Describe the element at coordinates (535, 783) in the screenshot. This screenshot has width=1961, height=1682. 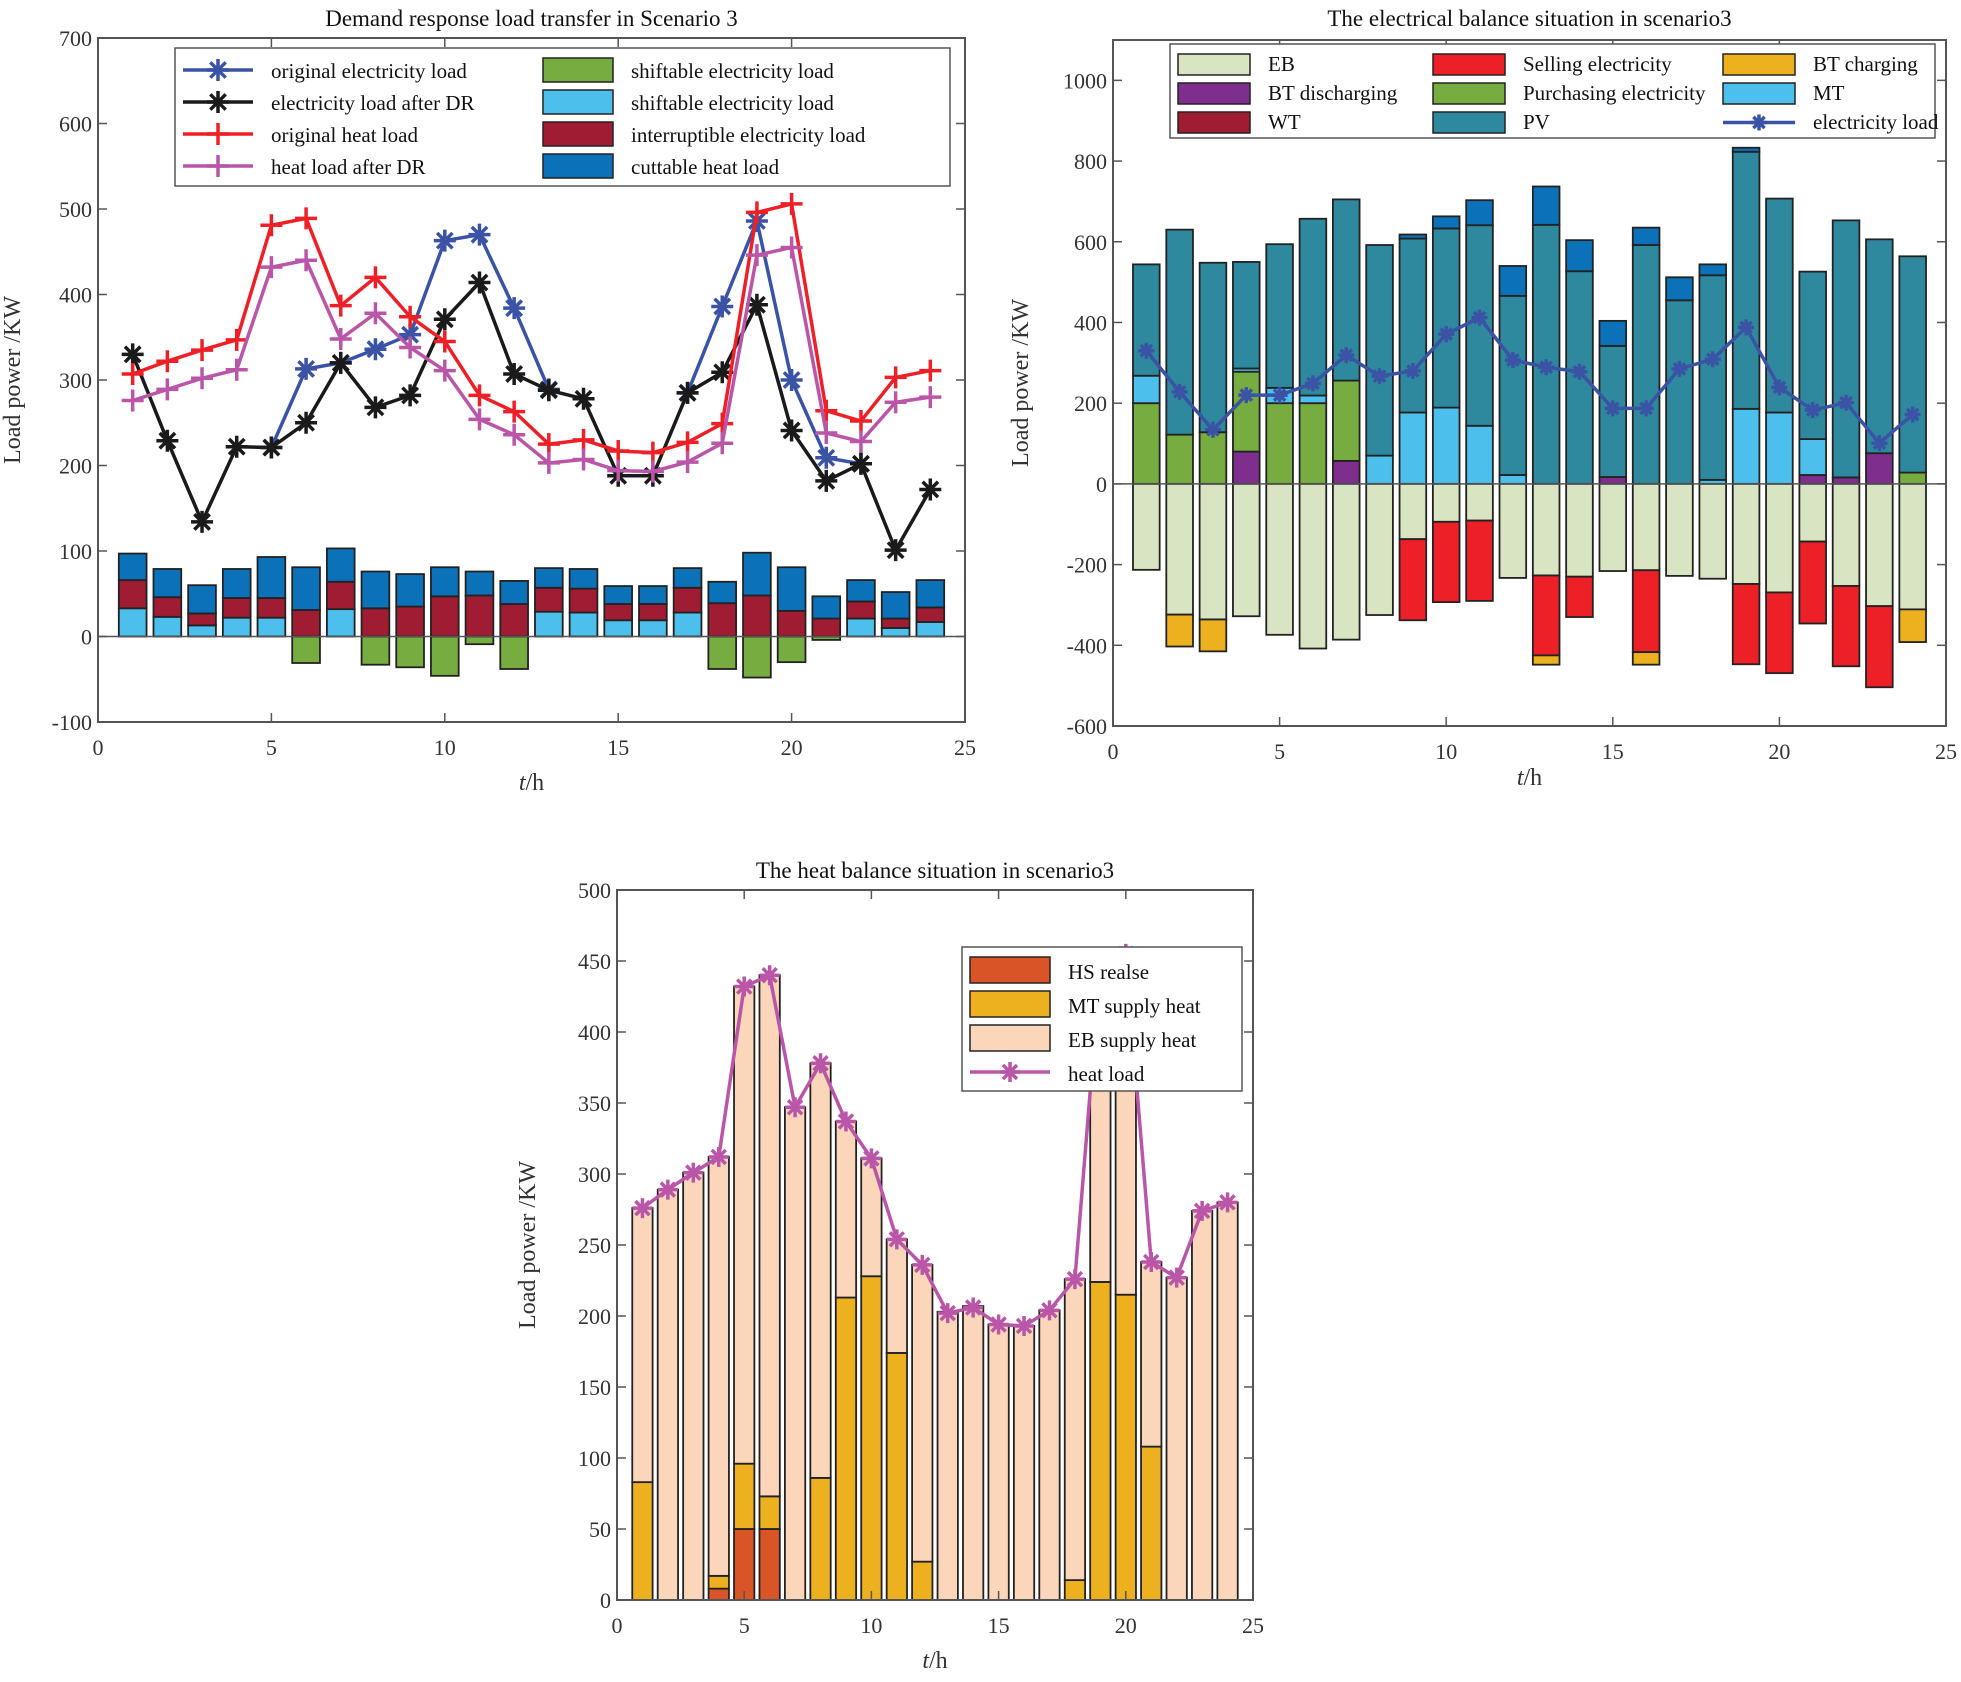
I see `x-axis-label-unit: /h` at that location.